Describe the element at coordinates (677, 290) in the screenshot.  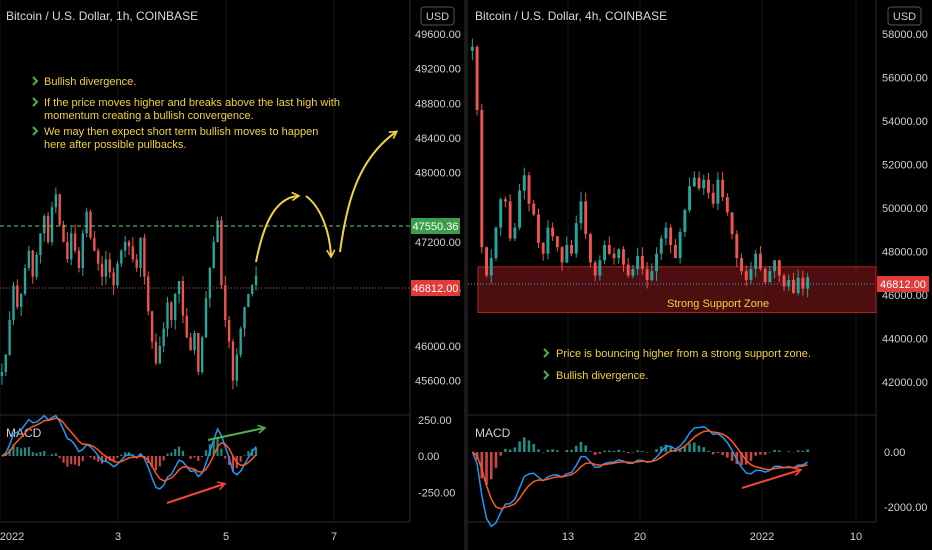
I see `support-zone` at that location.